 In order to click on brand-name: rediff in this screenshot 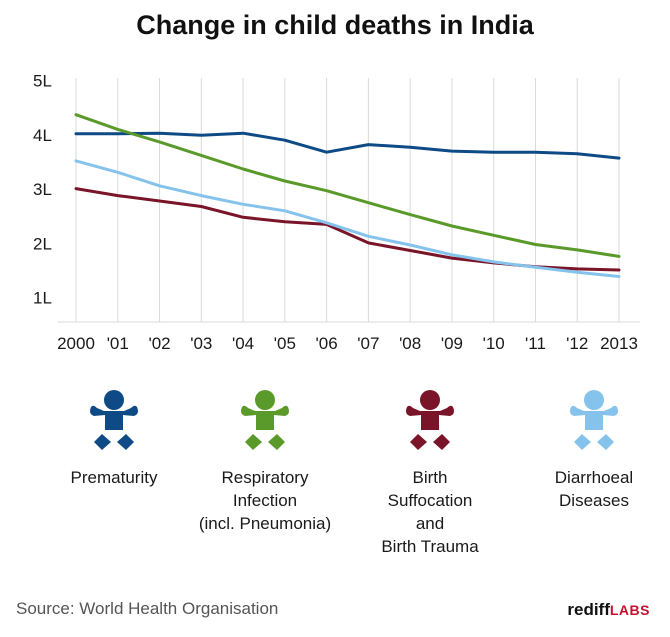, I will do `click(588, 609)`.